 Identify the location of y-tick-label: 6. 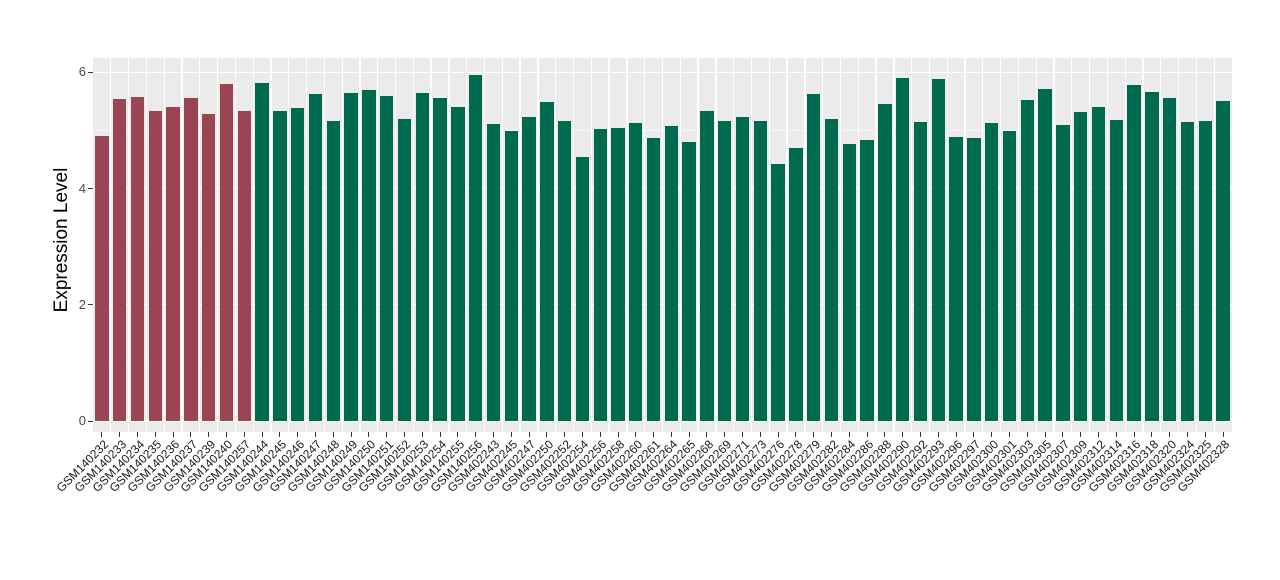
(82, 72).